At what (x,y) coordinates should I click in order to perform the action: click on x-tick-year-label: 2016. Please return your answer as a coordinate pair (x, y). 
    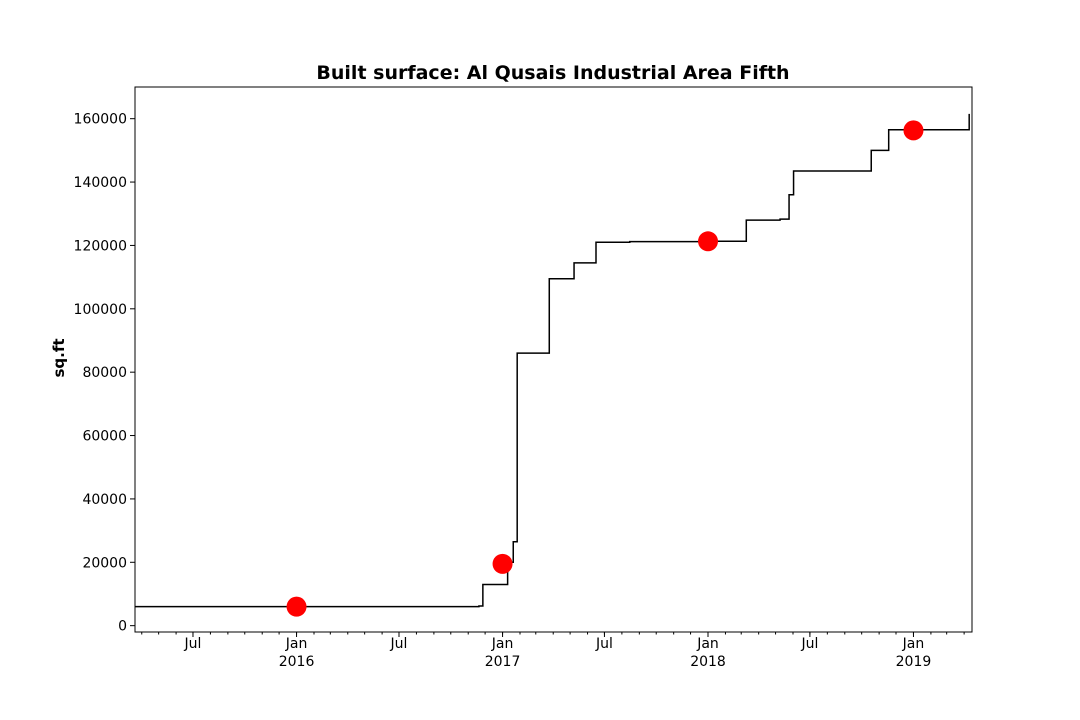
    Looking at the image, I should click on (297, 662).